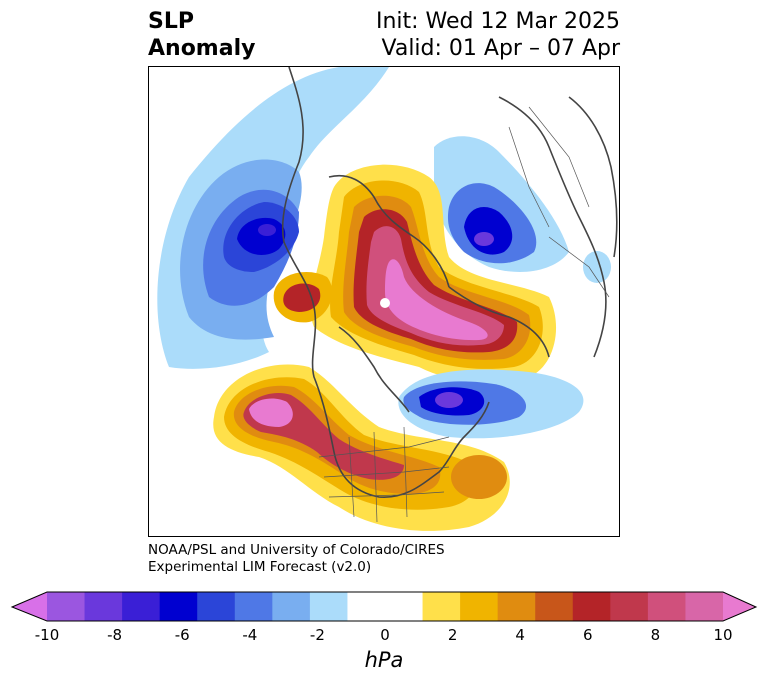  Describe the element at coordinates (436, 300) in the screenshot. I see `pos-anomaly-arctic-core` at that location.